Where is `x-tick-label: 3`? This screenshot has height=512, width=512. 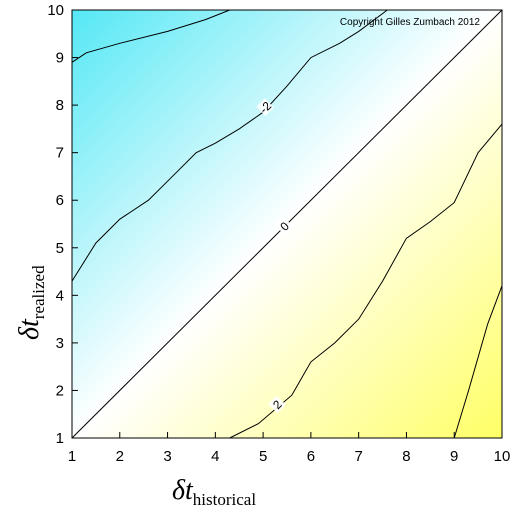 x-tick-label: 3 is located at coordinates (167, 456).